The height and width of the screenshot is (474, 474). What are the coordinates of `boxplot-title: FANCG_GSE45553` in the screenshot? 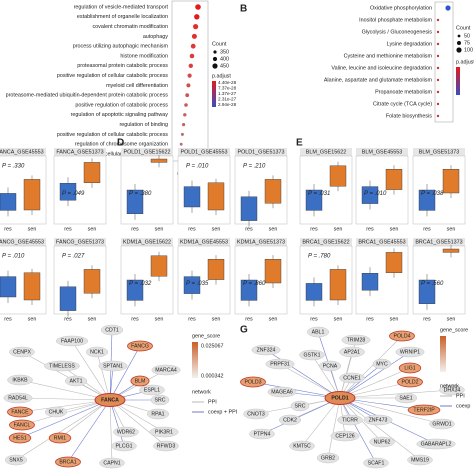 It's located at (22, 242).